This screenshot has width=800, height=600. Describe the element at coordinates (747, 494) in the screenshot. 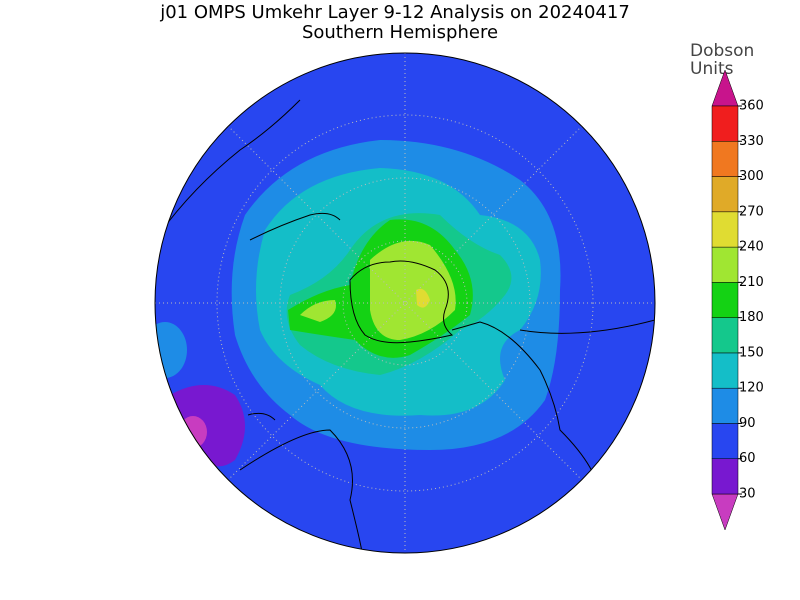

I see `colorbar-tick-label: 30` at that location.